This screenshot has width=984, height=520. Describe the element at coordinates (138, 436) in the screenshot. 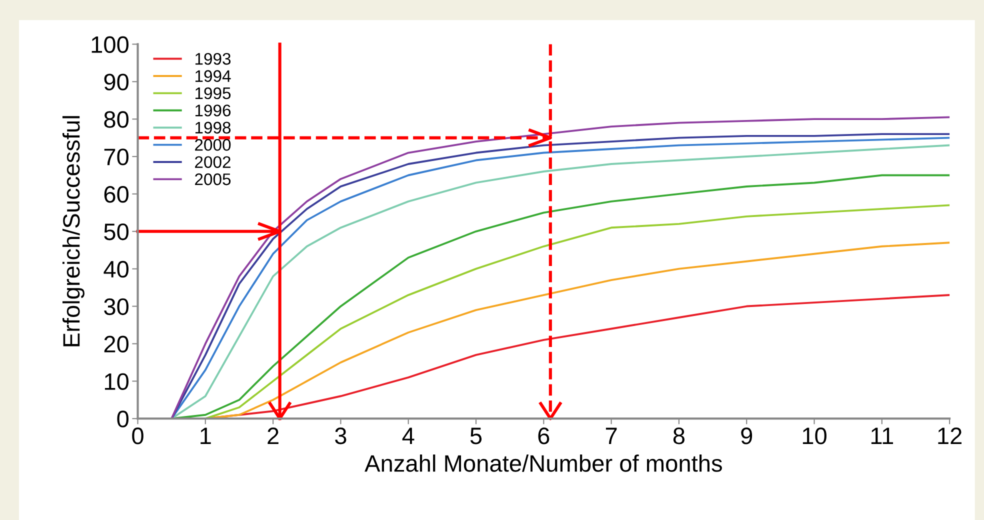

I see `x-tick-label: 0` at that location.